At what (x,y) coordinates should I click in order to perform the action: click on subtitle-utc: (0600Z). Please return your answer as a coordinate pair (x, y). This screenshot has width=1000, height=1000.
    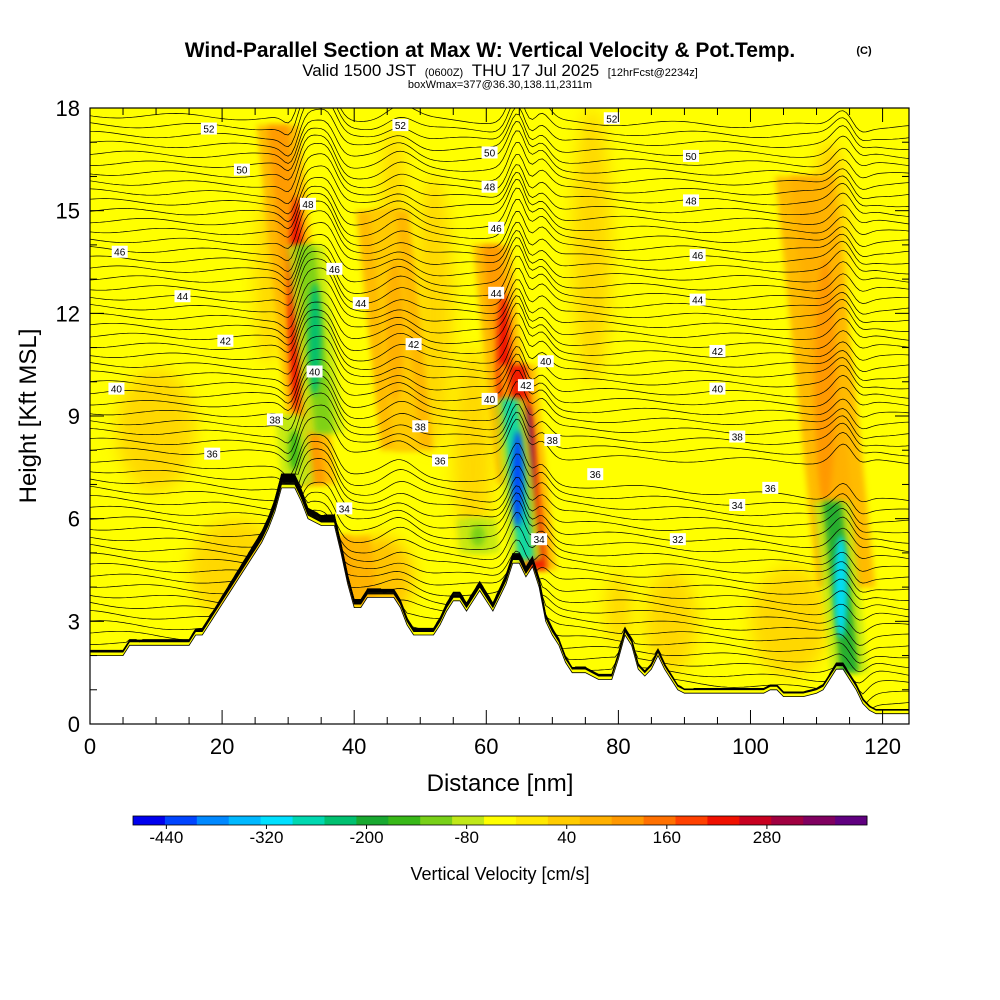
    Looking at the image, I should click on (444, 73).